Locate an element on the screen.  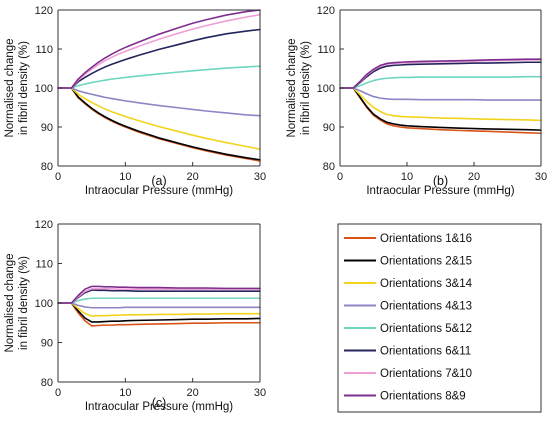
legend-label: Orientations 4&13 is located at coordinates (426, 307).